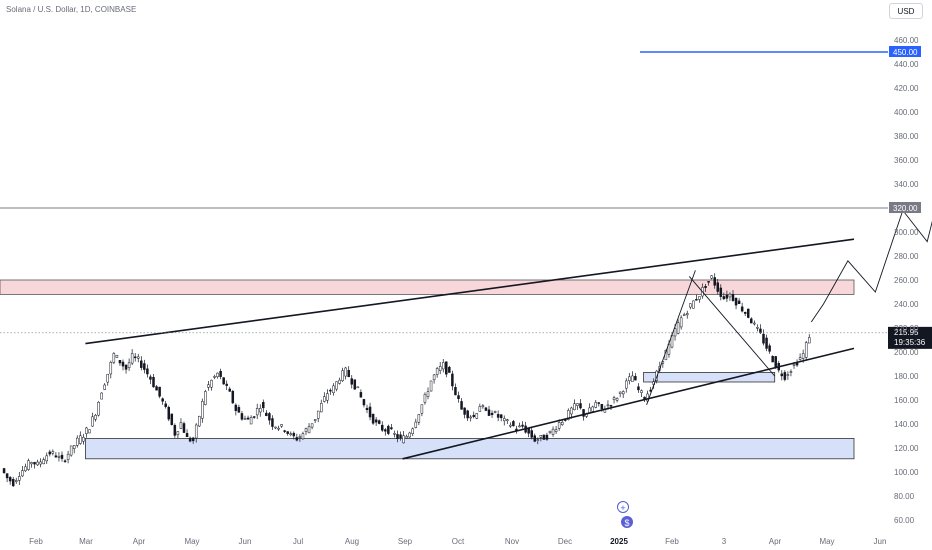  What do you see at coordinates (906, 424) in the screenshot?
I see `y-tick-label: 140.00` at bounding box center [906, 424].